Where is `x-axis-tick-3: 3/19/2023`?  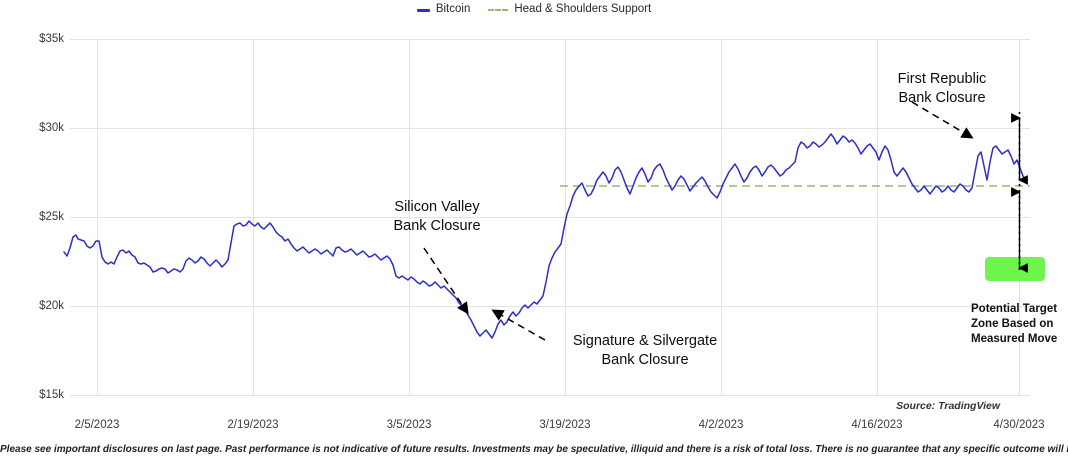 x-axis-tick-3: 3/19/2023 is located at coordinates (565, 425).